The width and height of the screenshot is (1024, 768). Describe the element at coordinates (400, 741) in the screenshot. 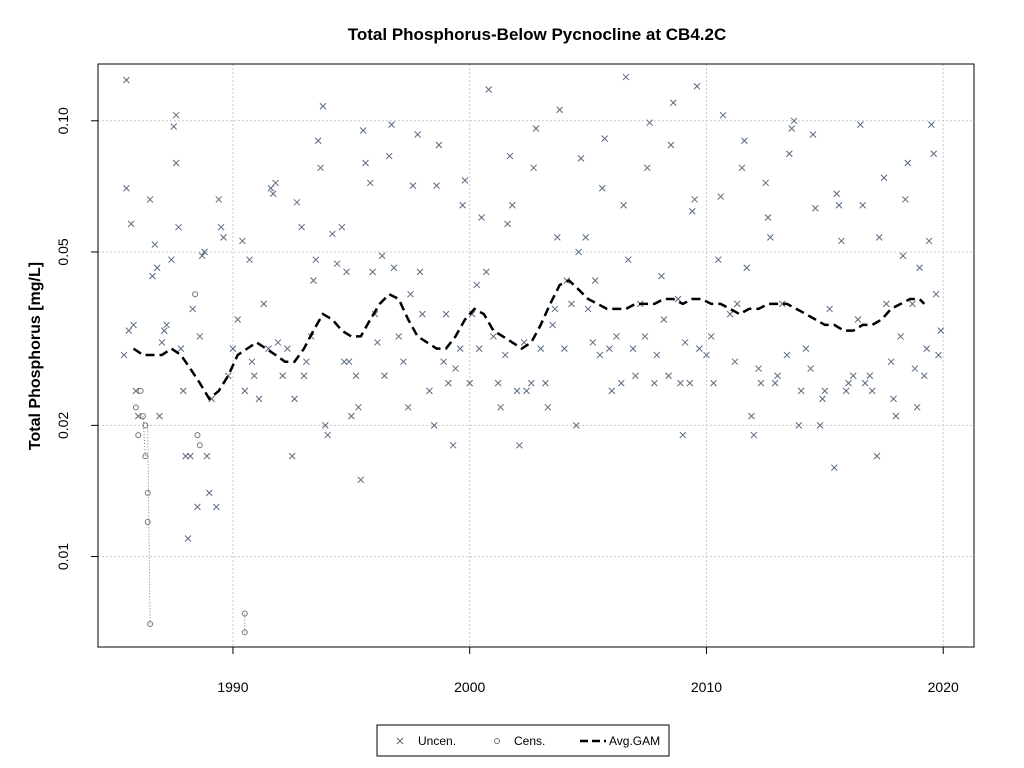

I see `legend-uncen-marker` at that location.